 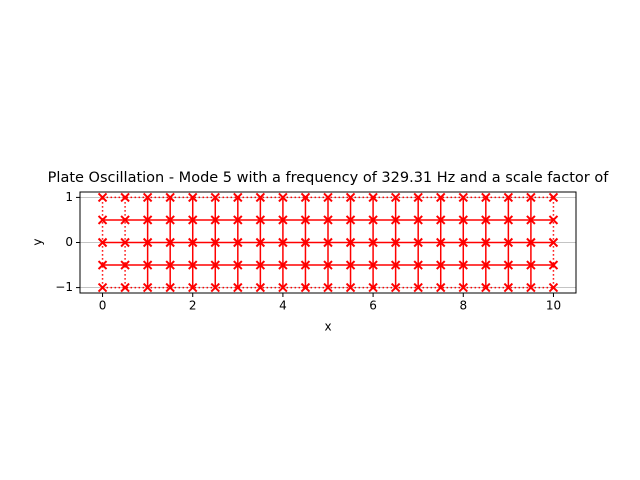 What do you see at coordinates (69, 242) in the screenshot?
I see `y-tick-label: 0` at bounding box center [69, 242].